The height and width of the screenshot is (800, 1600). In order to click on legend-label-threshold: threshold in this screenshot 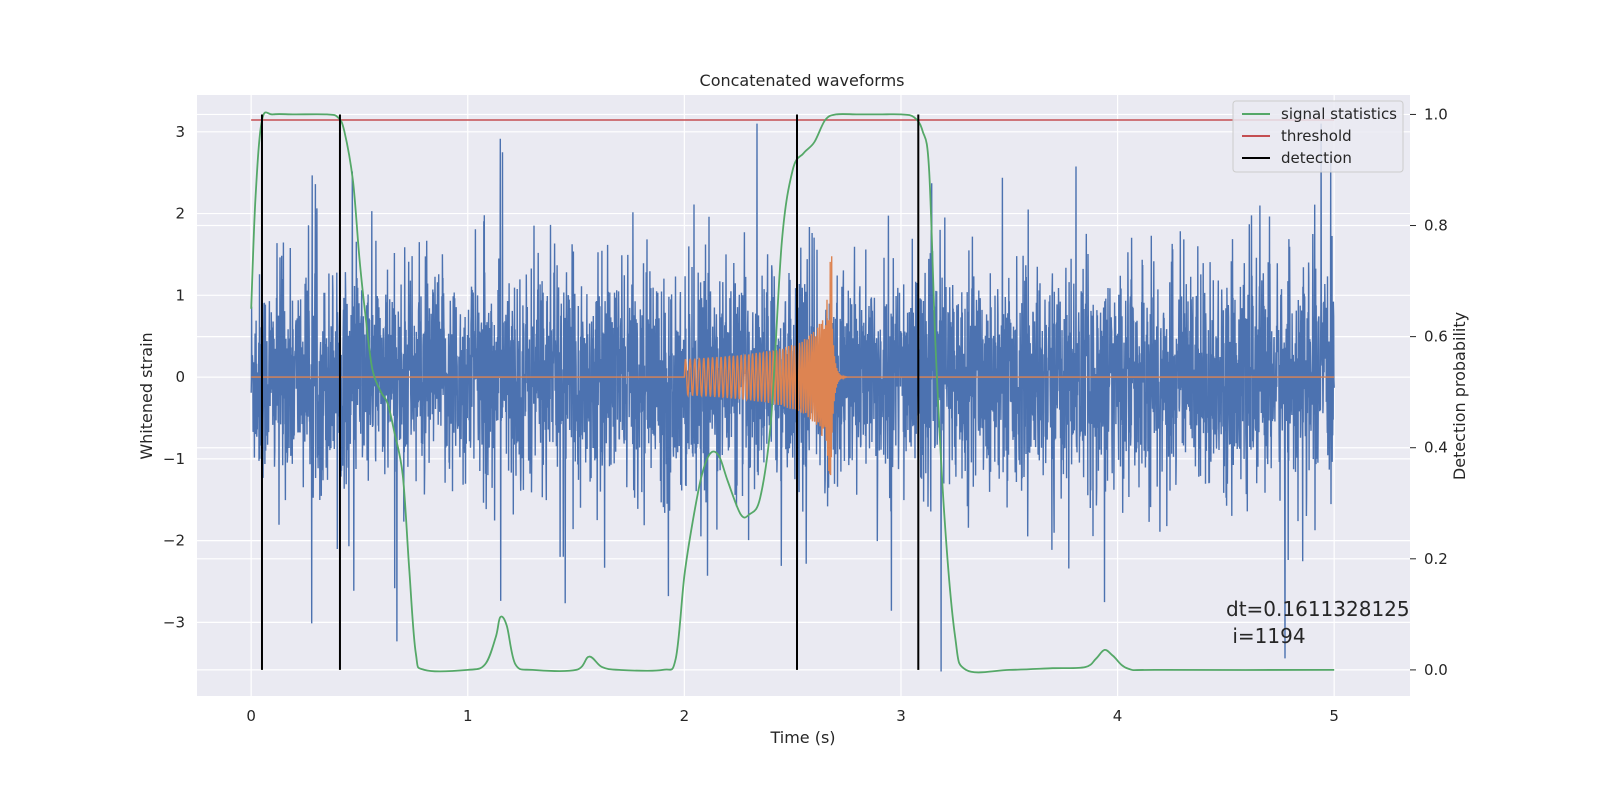, I will do `click(1316, 136)`.